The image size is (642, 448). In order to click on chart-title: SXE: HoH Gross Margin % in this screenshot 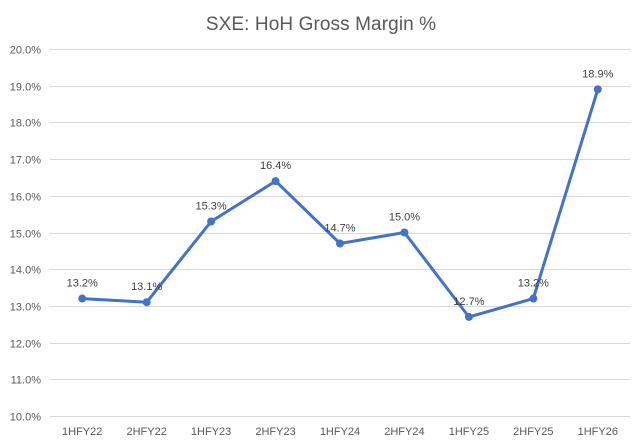, I will do `click(321, 24)`.